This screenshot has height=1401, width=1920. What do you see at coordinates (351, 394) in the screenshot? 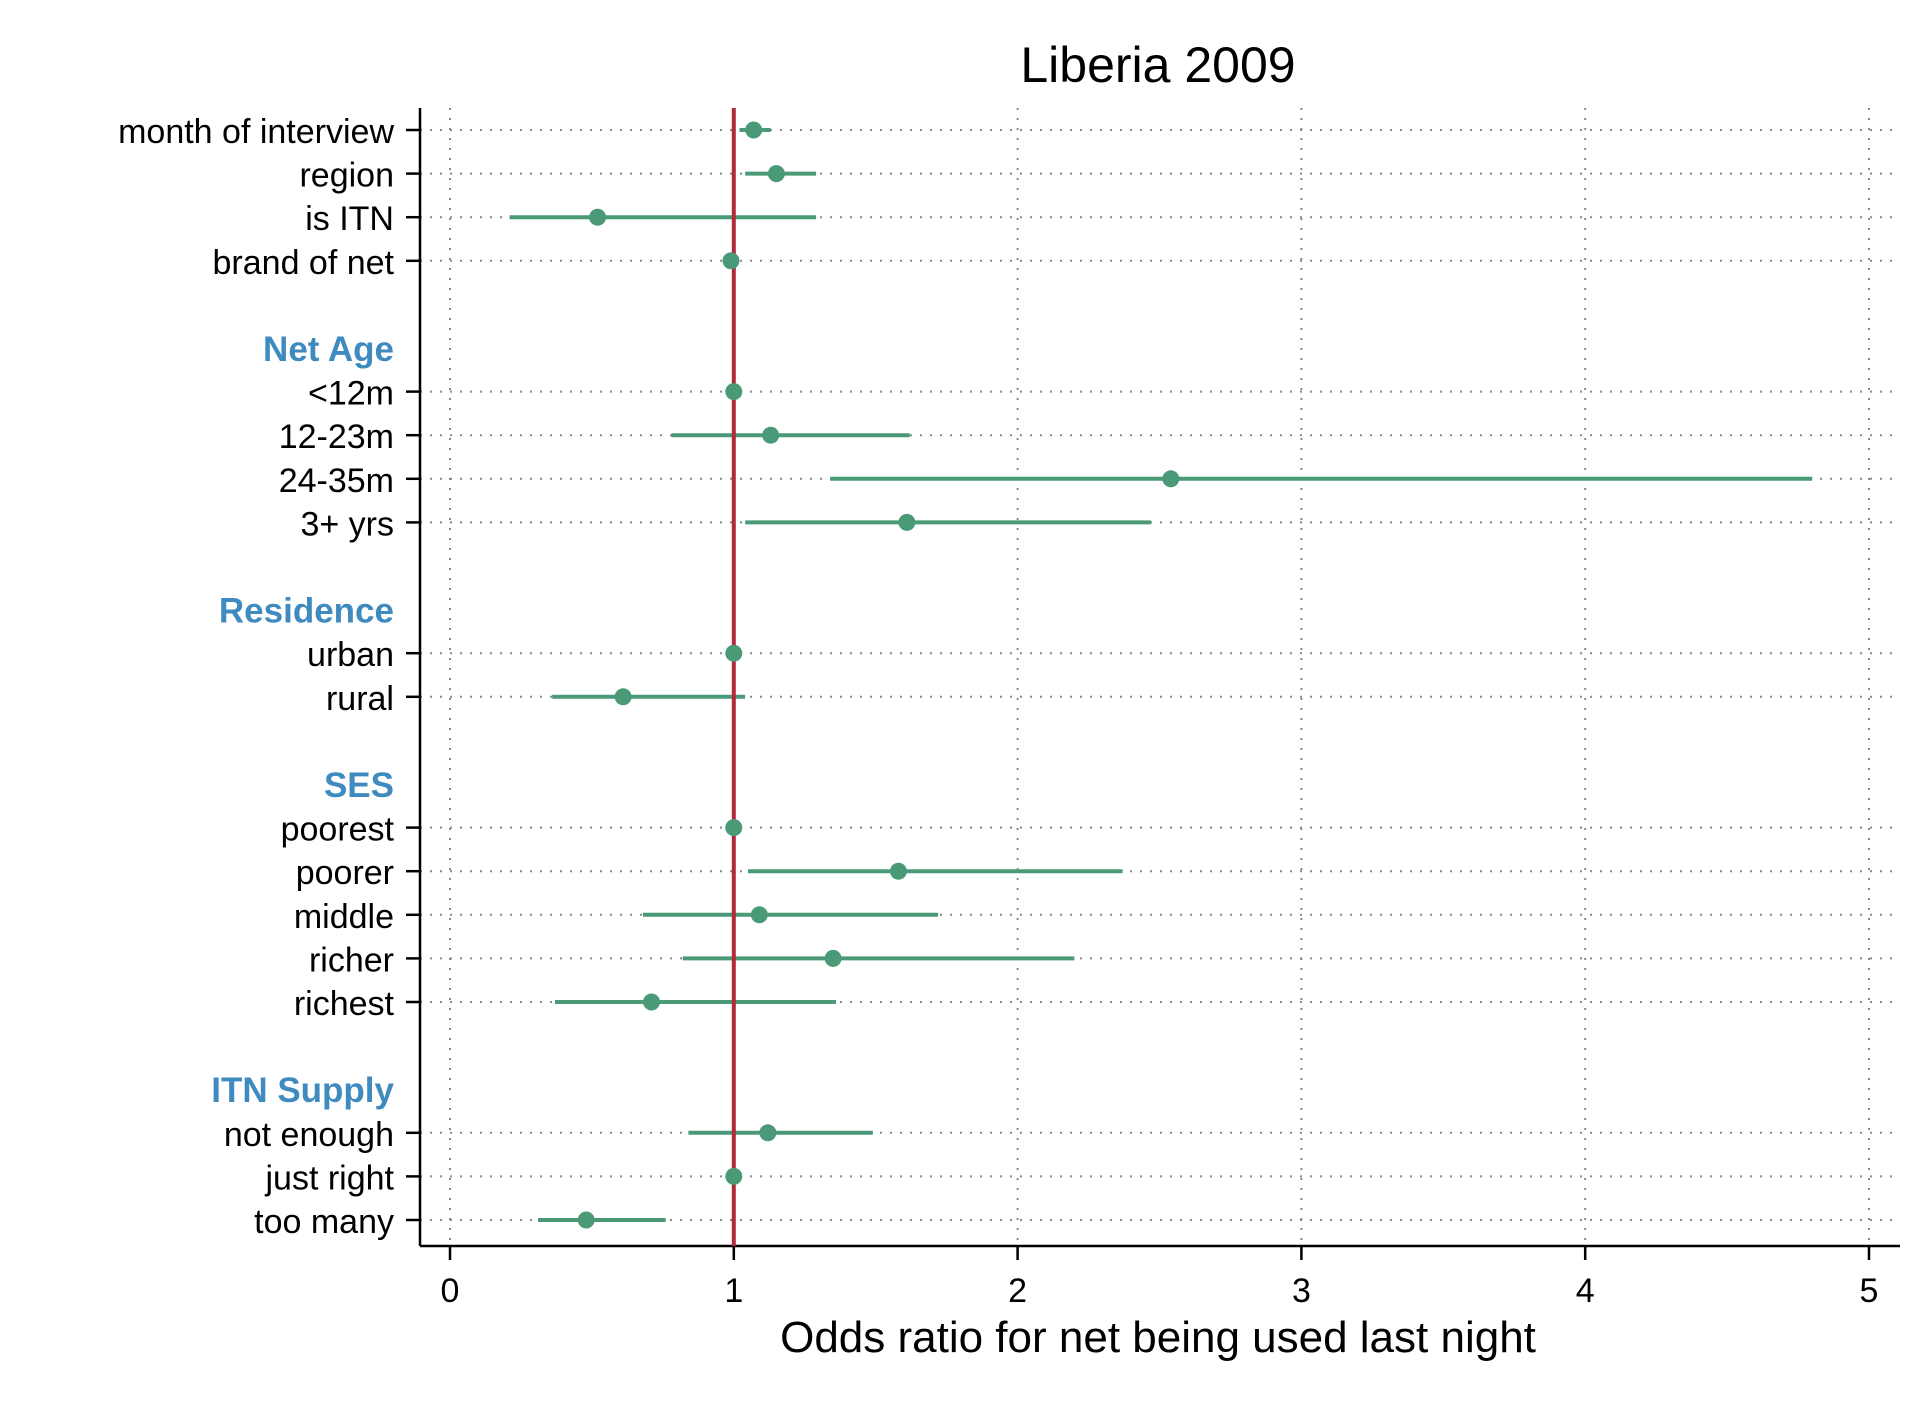
I see `row-label: <12m` at bounding box center [351, 394].